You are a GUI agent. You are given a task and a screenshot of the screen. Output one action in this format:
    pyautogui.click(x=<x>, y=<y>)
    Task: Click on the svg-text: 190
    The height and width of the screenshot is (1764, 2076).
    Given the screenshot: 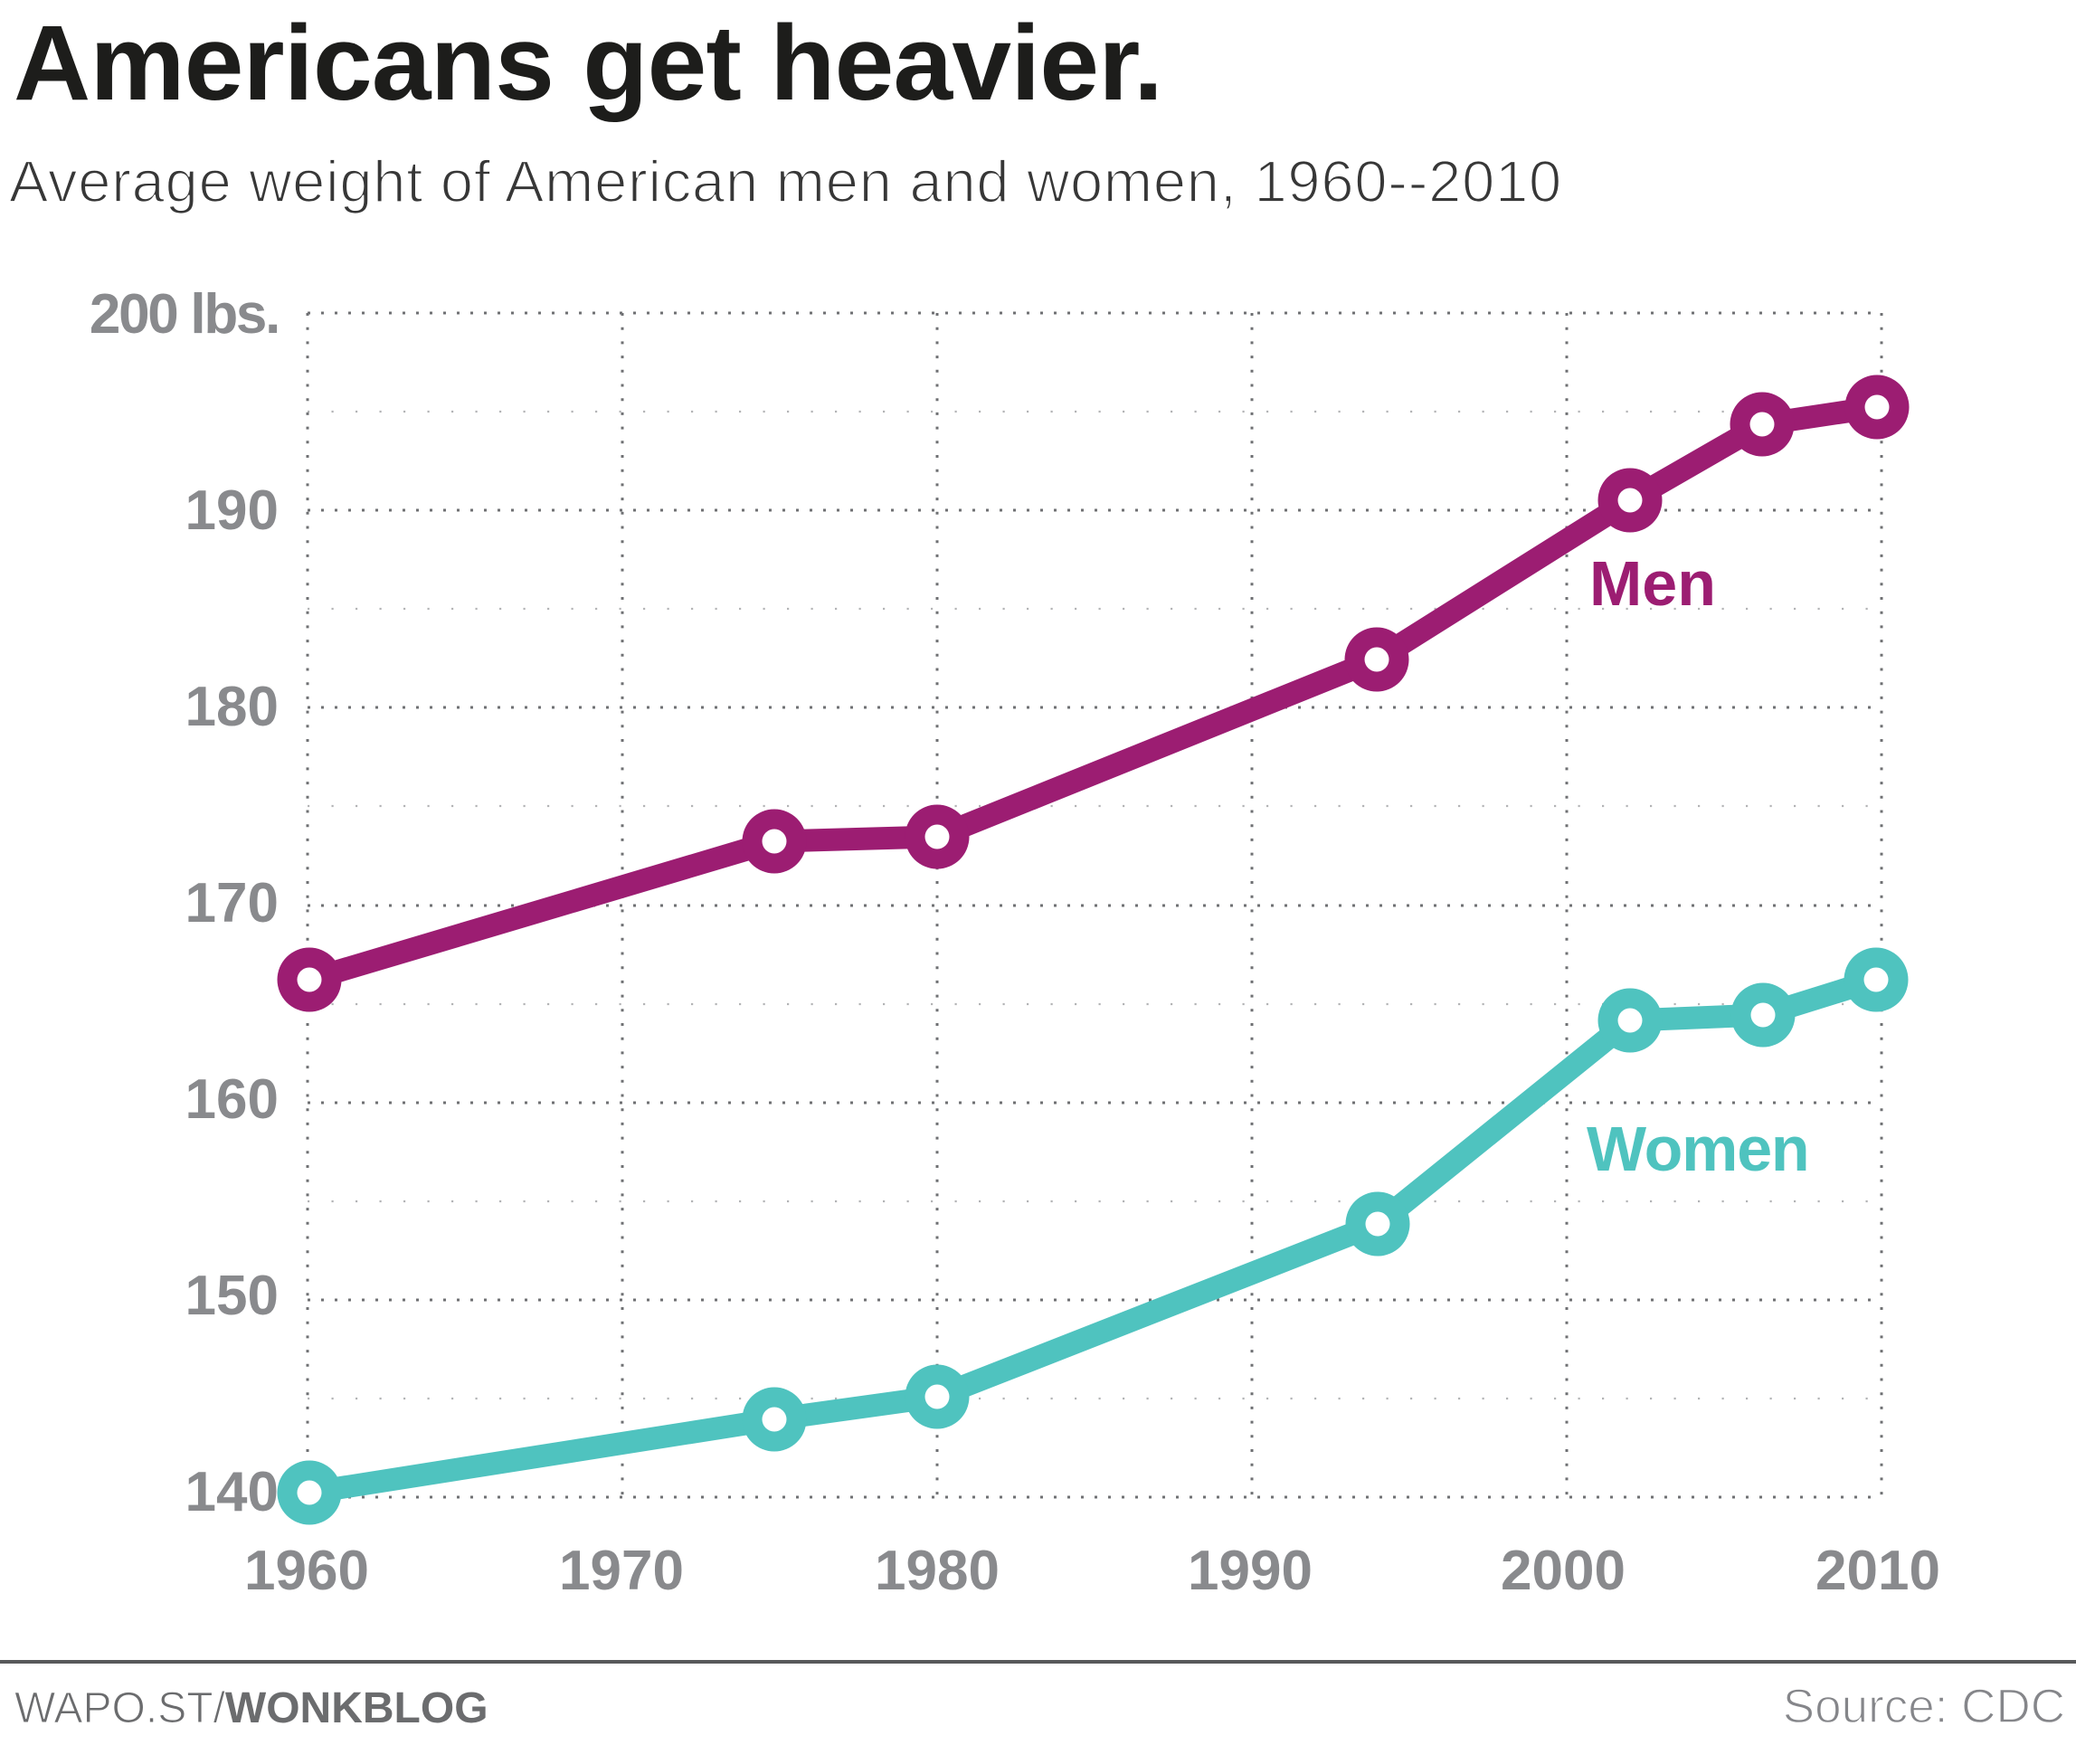 What is the action you would take?
    pyautogui.click(x=232, y=510)
    